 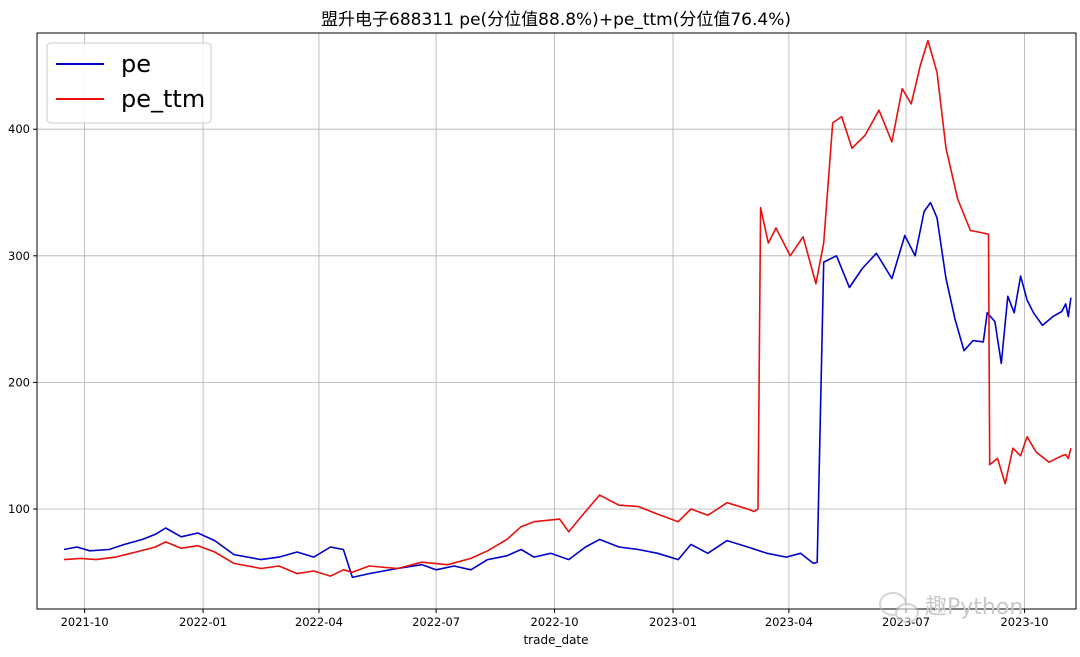 I want to click on x-axis-label: trade_date, so click(x=555, y=640).